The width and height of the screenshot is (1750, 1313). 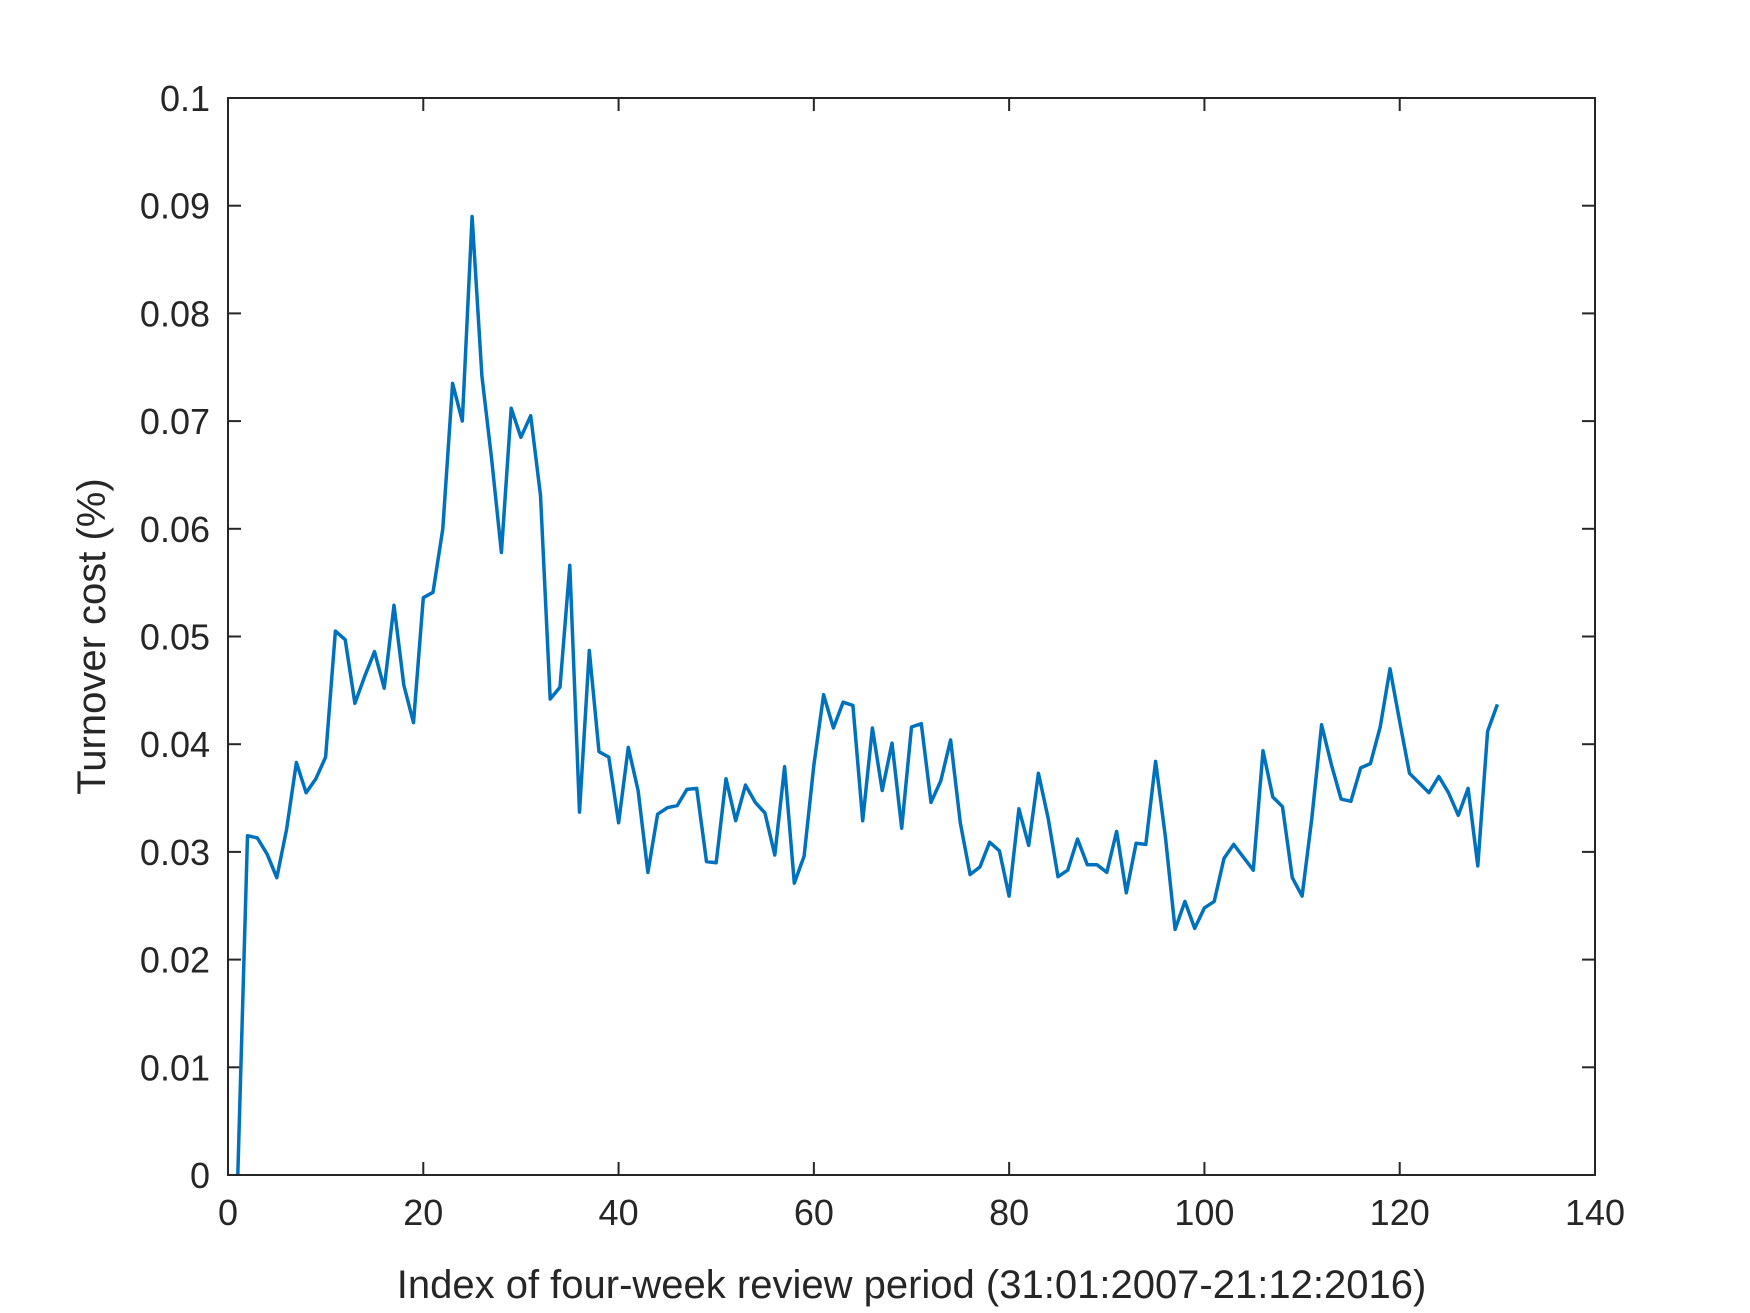 What do you see at coordinates (175, 206) in the screenshot?
I see `y-tick-label: 0.09` at bounding box center [175, 206].